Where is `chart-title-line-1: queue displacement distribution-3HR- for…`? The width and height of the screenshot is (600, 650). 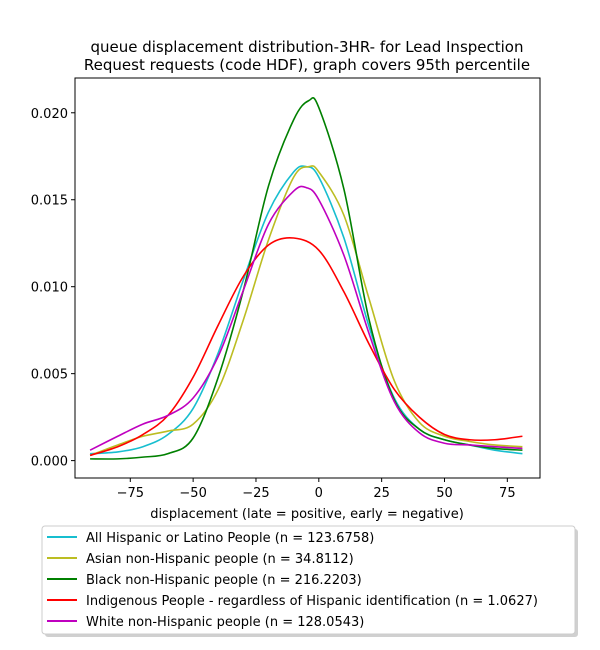
chart-title-line-1: queue displacement distribution-3HR- for… is located at coordinates (306, 47).